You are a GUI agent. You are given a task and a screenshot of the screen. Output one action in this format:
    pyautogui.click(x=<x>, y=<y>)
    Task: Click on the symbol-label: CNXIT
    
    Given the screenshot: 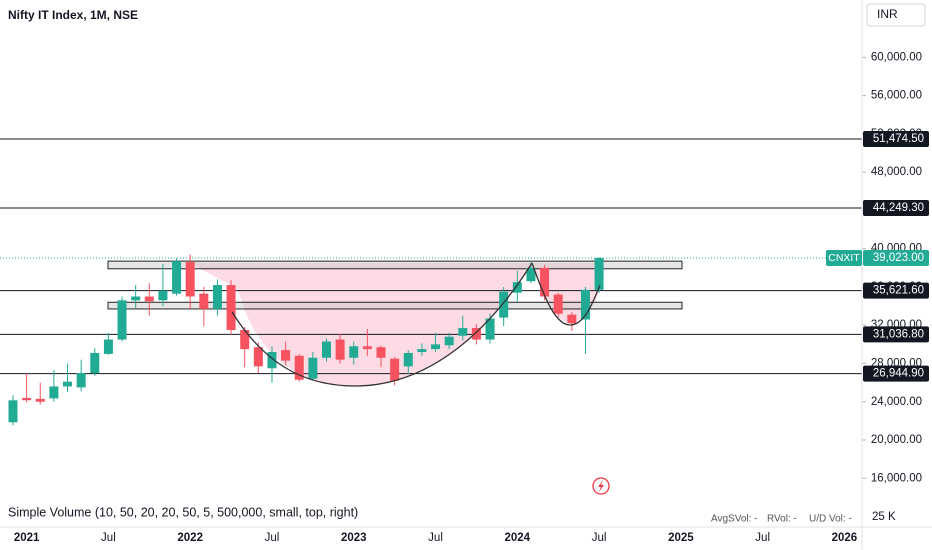 What is the action you would take?
    pyautogui.click(x=844, y=258)
    